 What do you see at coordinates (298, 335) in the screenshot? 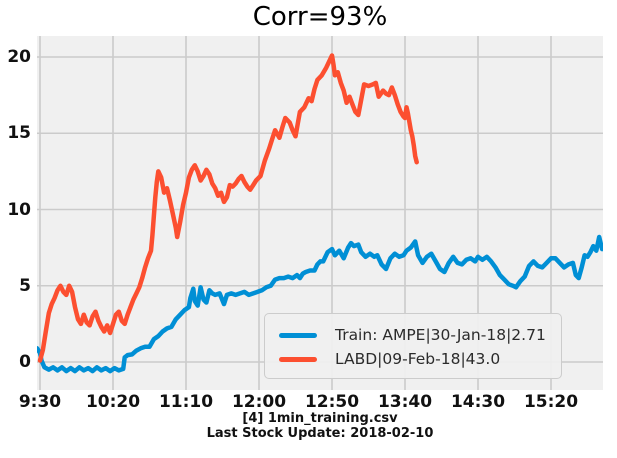
I see `train-line-swatch` at bounding box center [298, 335].